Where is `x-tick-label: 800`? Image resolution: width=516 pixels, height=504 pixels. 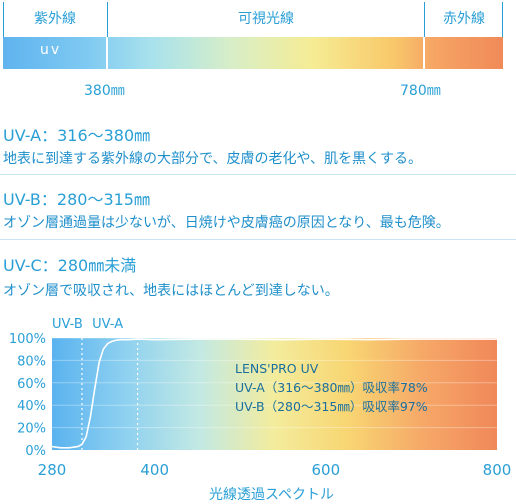
x-tick-label: 800 is located at coordinates (497, 470).